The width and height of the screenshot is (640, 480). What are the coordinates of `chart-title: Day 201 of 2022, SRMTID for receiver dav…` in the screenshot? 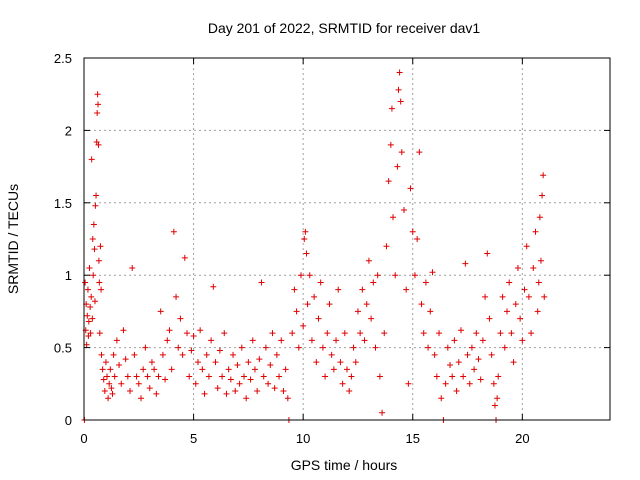 It's located at (344, 28).